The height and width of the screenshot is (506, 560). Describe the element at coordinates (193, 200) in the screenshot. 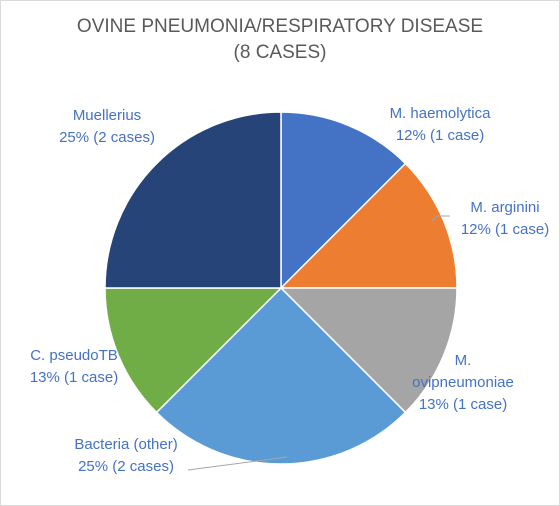

I see `pie-slice-muellerius` at that location.